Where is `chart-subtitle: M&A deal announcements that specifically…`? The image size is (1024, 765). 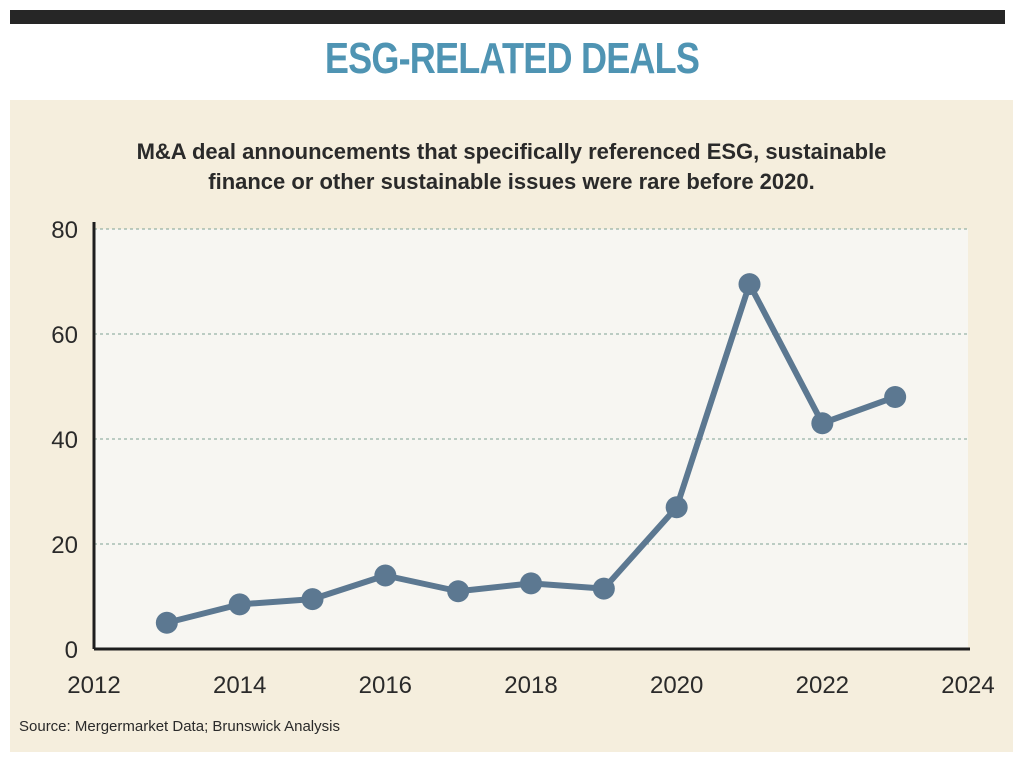
chart-subtitle: M&A deal announcements that specifically… is located at coordinates (511, 167).